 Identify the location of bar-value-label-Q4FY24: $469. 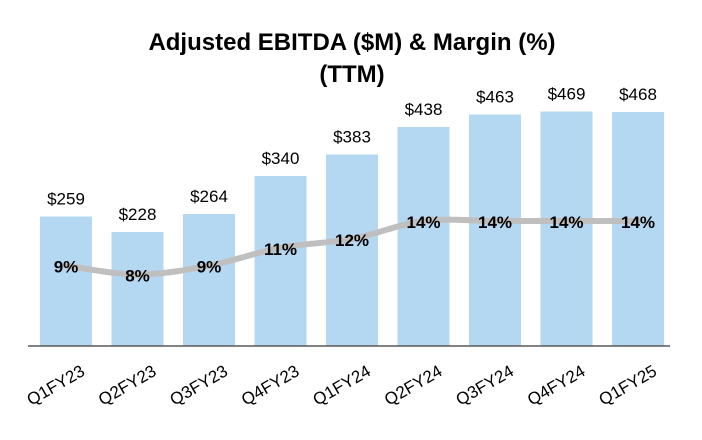
(567, 94).